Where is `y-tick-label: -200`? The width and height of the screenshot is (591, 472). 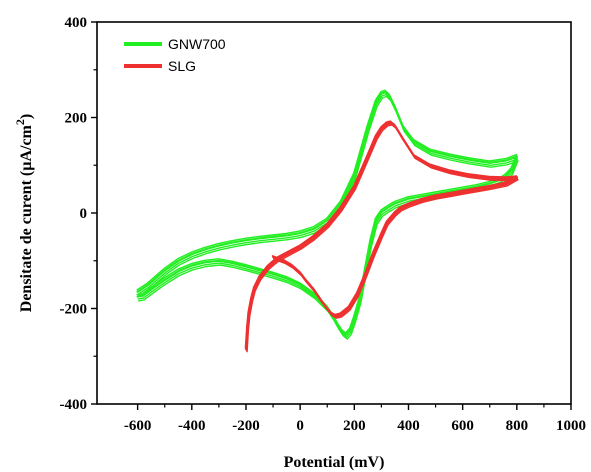
y-tick-label: -200 is located at coordinates (74, 310).